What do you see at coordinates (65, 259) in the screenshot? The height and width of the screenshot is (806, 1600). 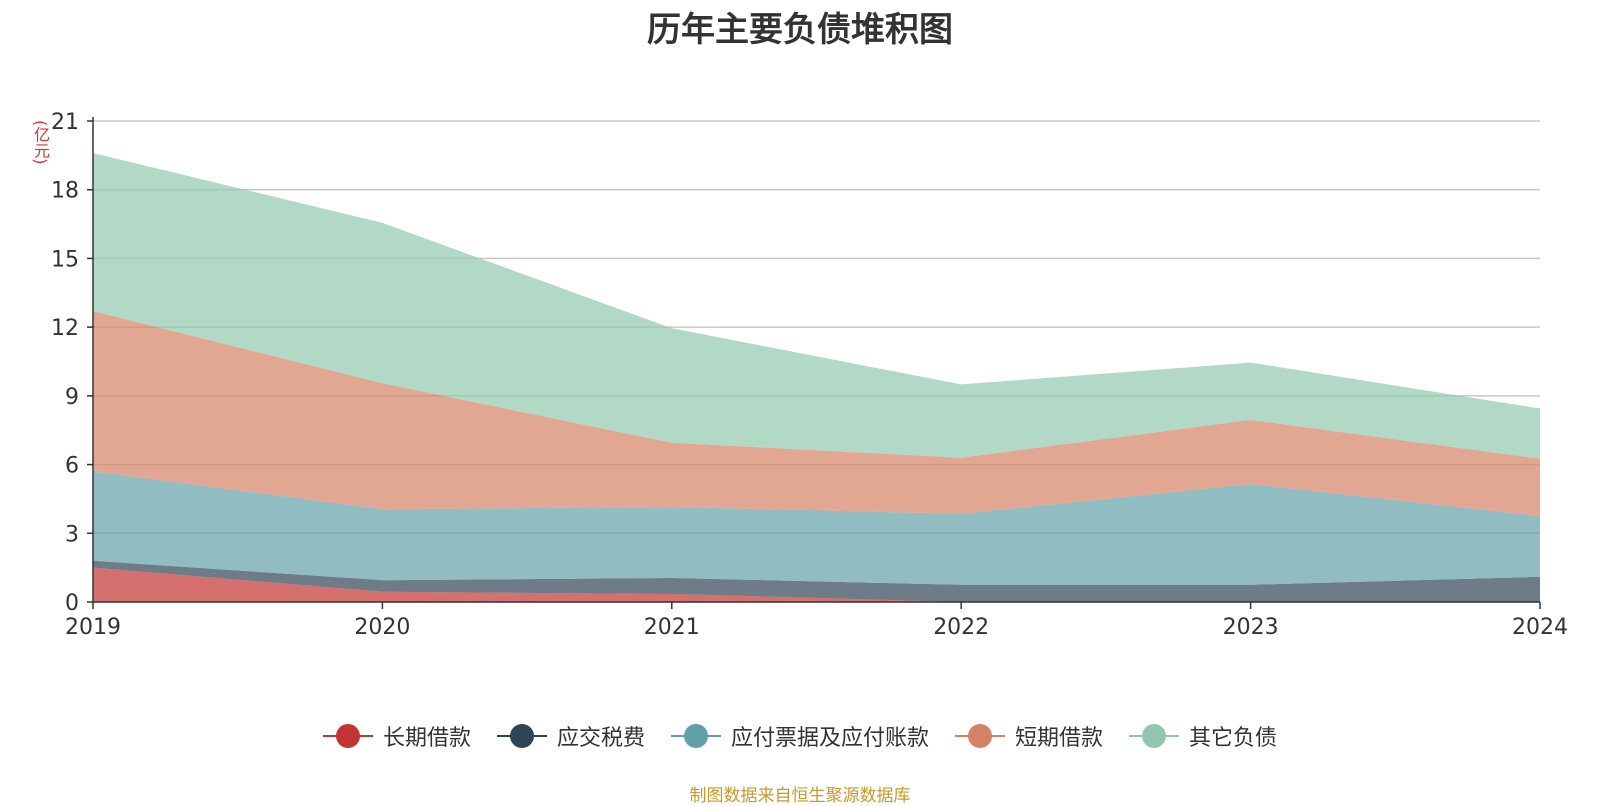 I see `y-tick-label: 15` at bounding box center [65, 259].